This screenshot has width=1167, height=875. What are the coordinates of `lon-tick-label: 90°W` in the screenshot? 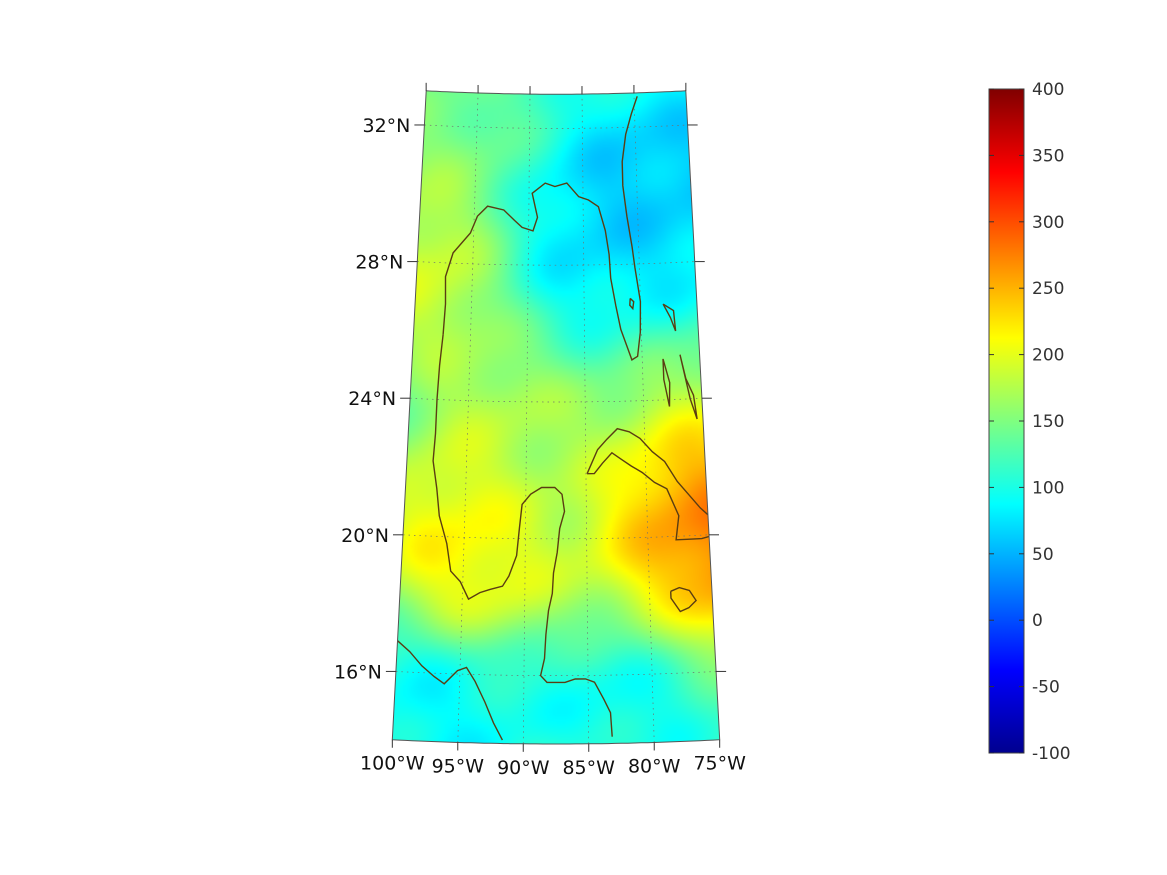 It's located at (523, 768).